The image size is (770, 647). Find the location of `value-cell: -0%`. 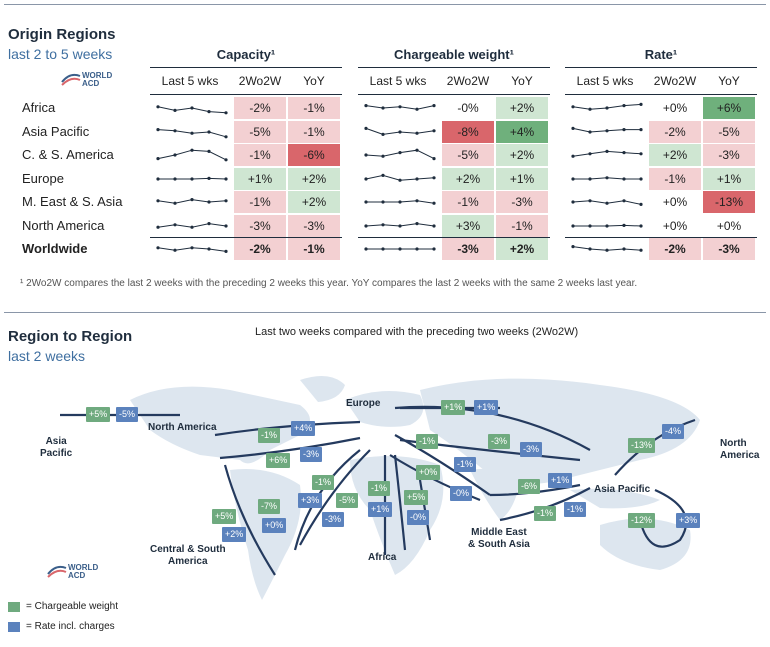

value-cell: -0% is located at coordinates (468, 108).